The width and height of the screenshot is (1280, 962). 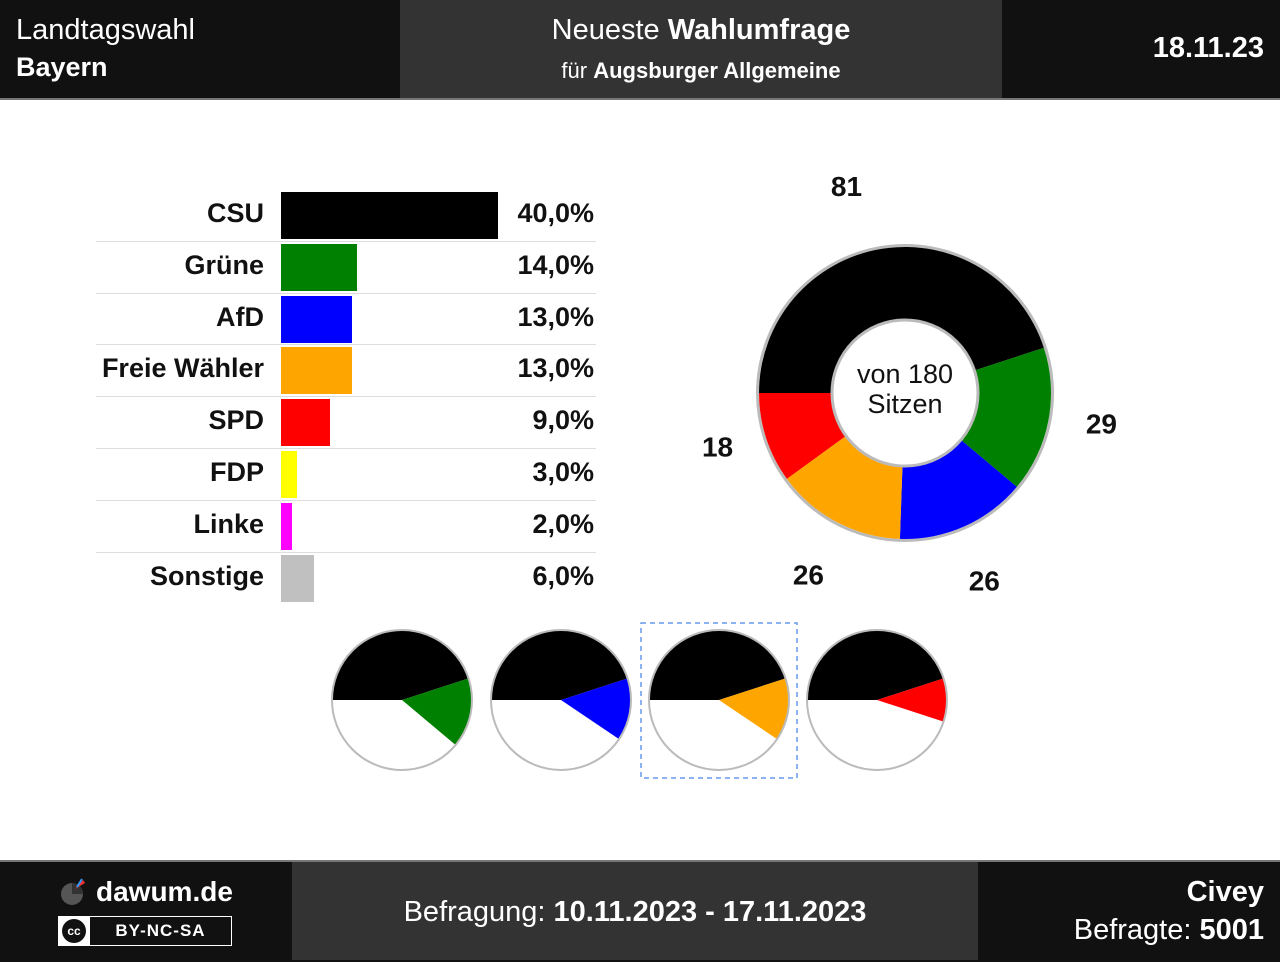 What do you see at coordinates (235, 213) in the screenshot?
I see `bar-label: CSU` at bounding box center [235, 213].